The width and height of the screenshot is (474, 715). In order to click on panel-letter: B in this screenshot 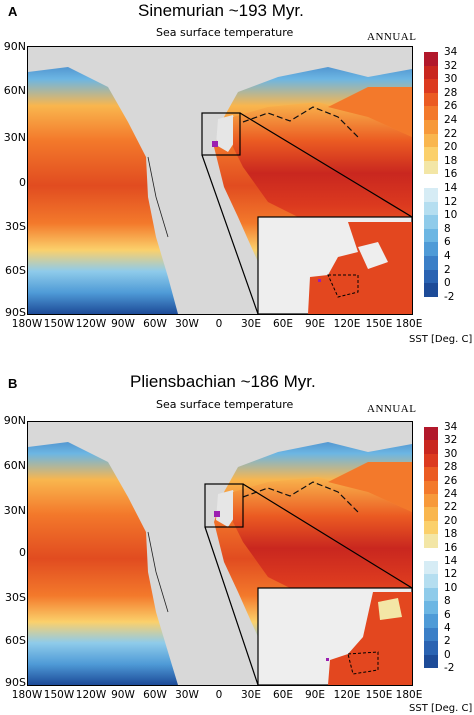, I will do `click(13, 383)`.